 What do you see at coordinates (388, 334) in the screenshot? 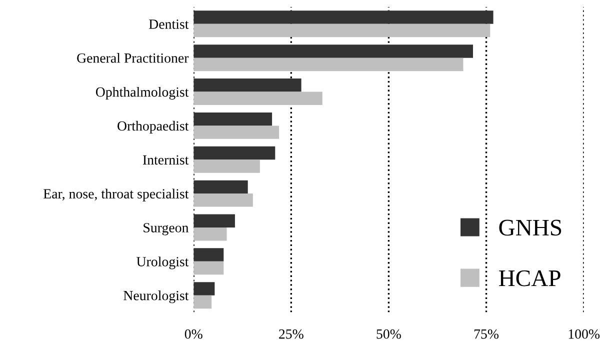
I see `x-tick-label: 50%` at bounding box center [388, 334].